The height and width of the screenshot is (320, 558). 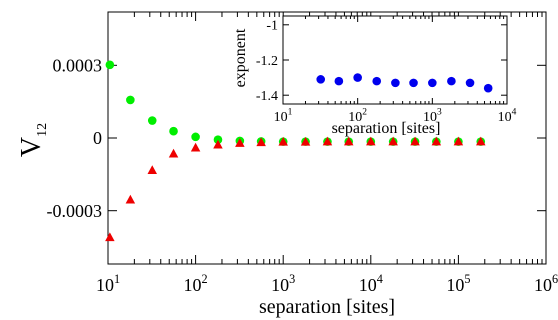 What do you see at coordinates (458, 283) in the screenshot?
I see `x-tick-label: 10⁵` at bounding box center [458, 283].